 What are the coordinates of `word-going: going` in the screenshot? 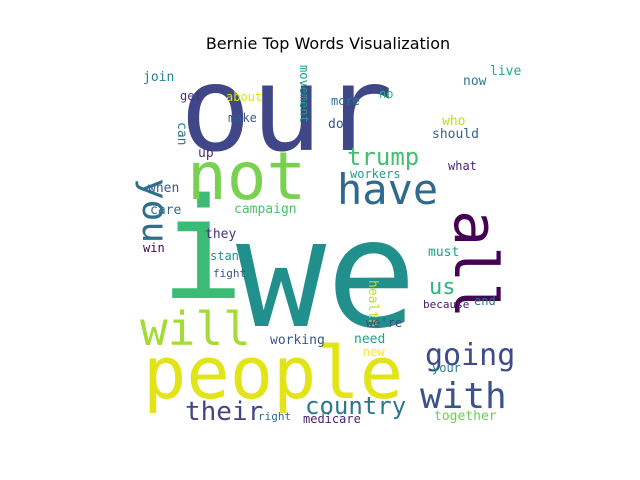 It's located at (470, 355).